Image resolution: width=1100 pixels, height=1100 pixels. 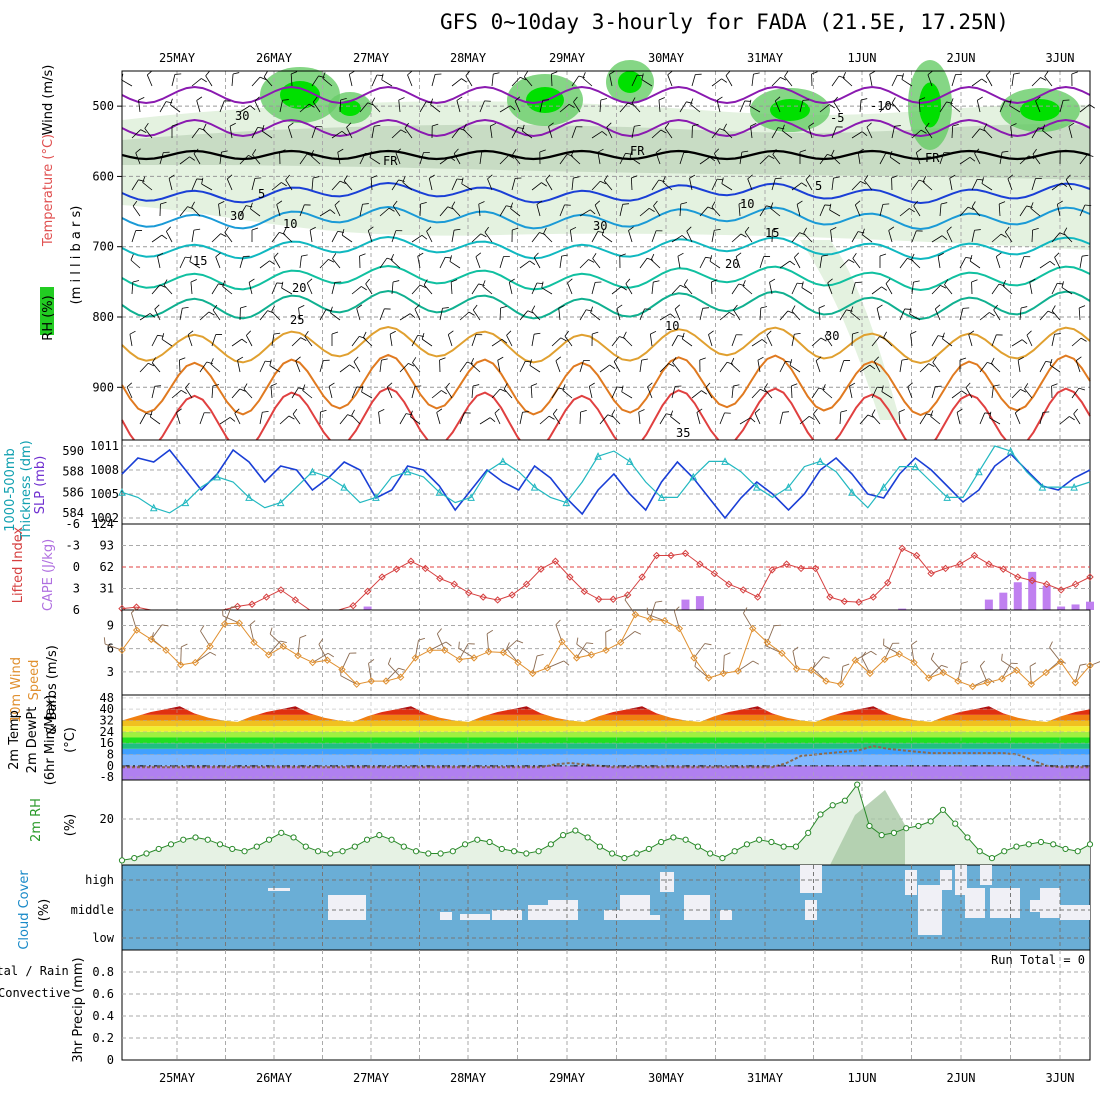 I want to click on upper-ytick-label: 500, so click(x=103, y=106).